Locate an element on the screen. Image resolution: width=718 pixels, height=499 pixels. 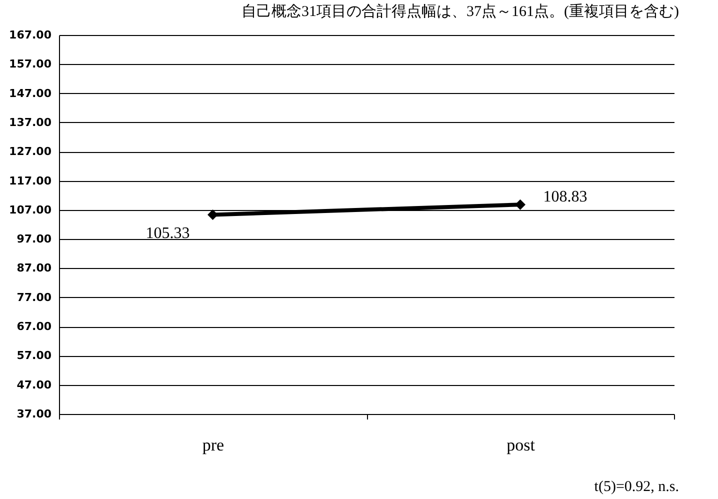
y-tick-label: 87.00 is located at coordinates (34, 268).